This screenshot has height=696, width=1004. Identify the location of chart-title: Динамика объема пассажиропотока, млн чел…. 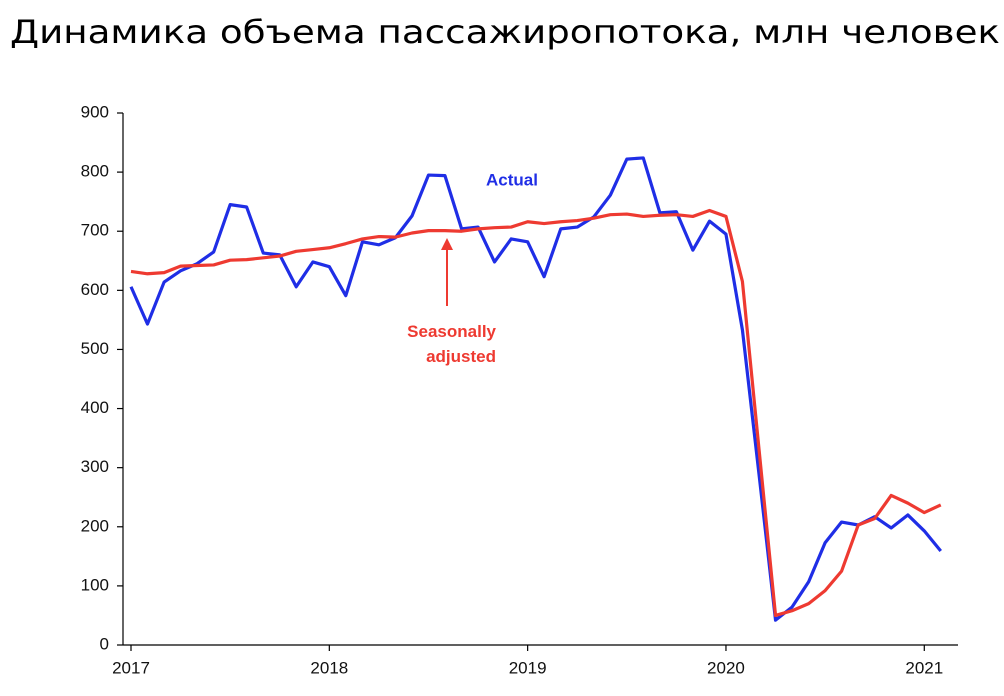
(505, 32).